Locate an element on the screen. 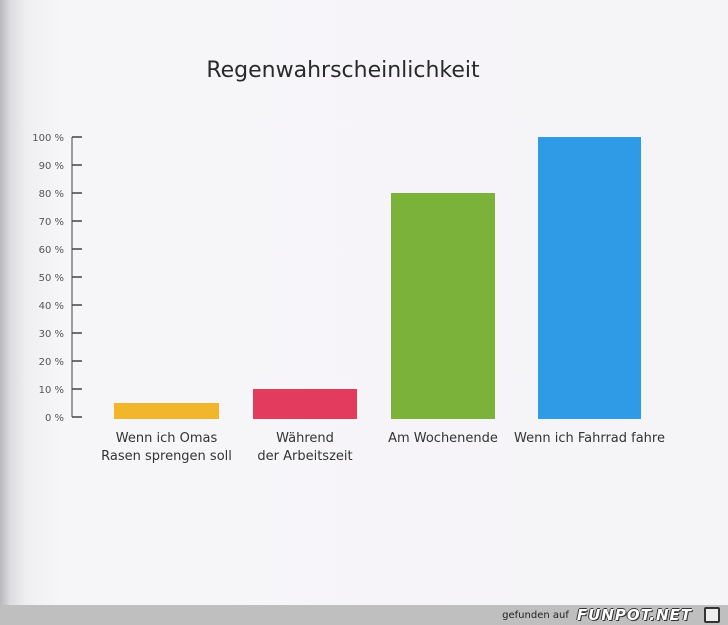  y-tick-label: 70 % is located at coordinates (51, 222).